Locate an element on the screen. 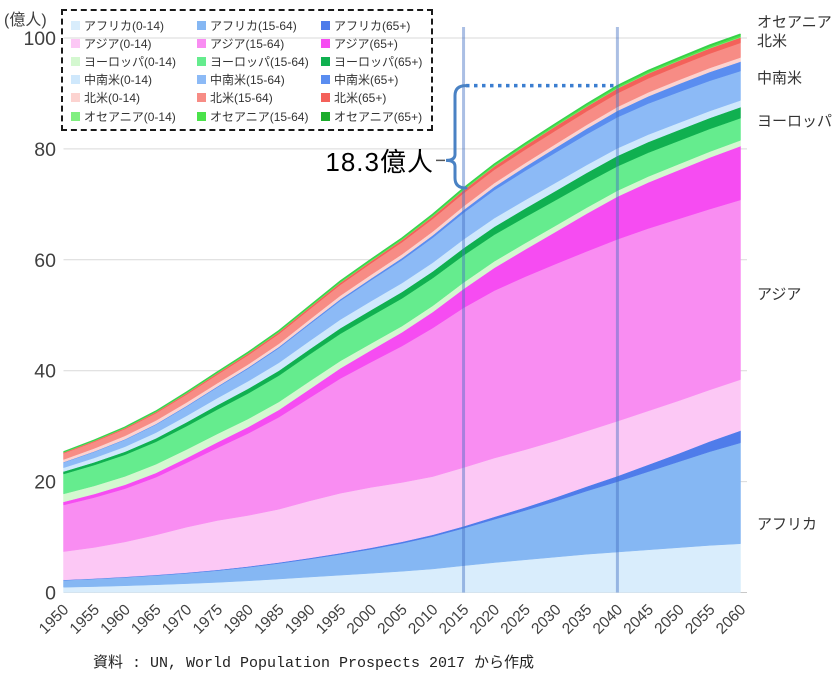  x-tick-label-2005: 2005 is located at coordinates (392, 619).